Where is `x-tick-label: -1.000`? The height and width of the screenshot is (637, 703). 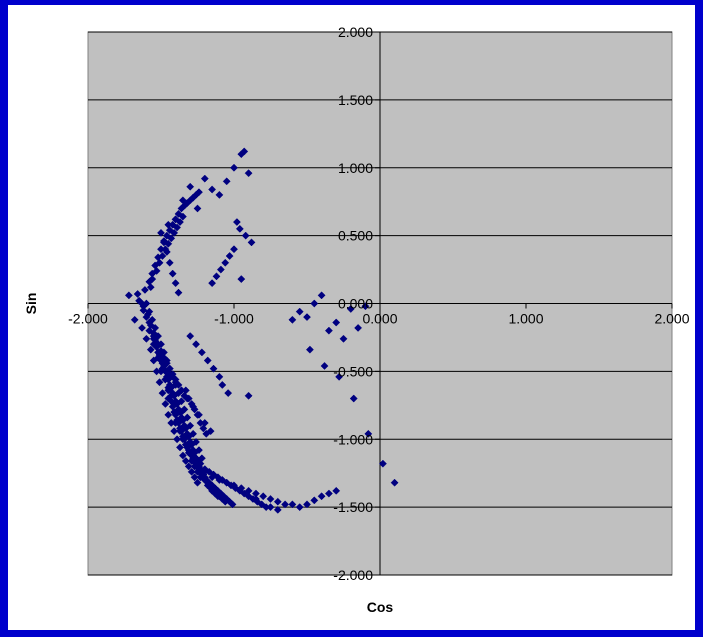
x-tick-label: -1.000 is located at coordinates (234, 319).